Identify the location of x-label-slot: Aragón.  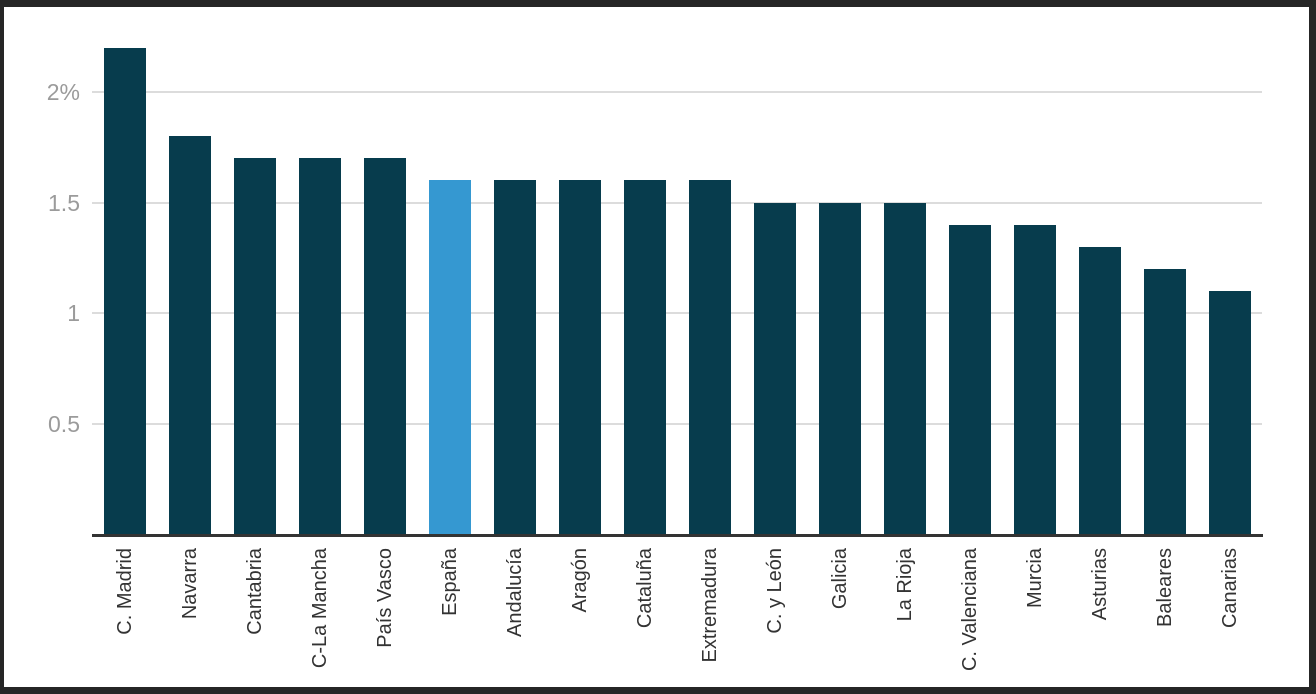
(579, 609).